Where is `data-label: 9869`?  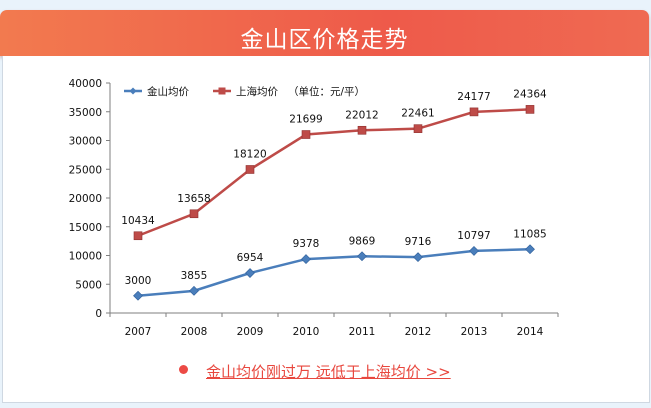
data-label: 9869 is located at coordinates (362, 241).